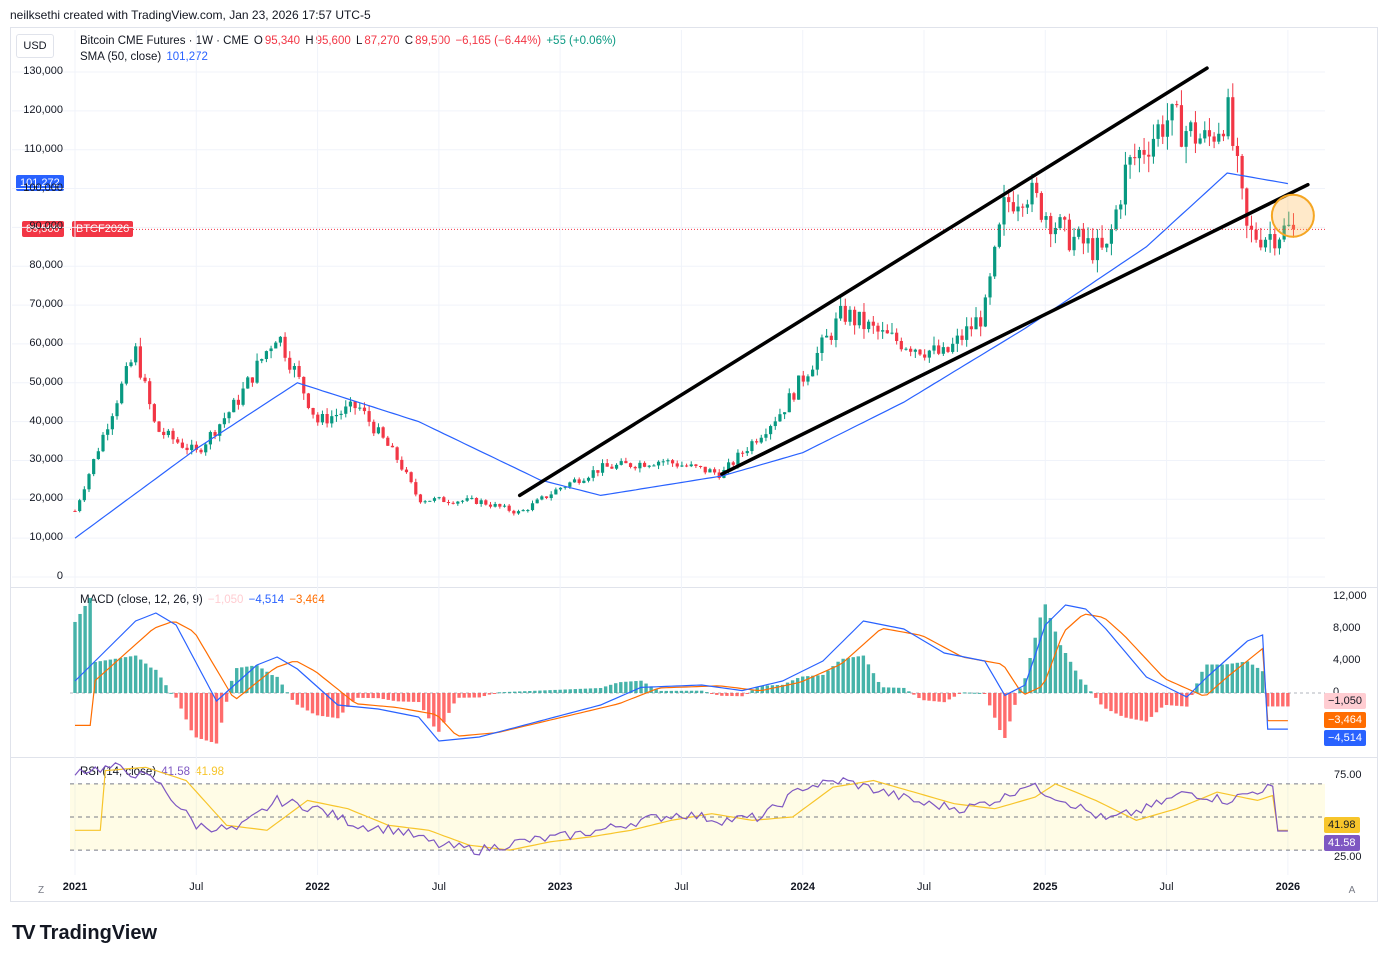  Describe the element at coordinates (43, 71) in the screenshot. I see `price-axis-label: 130,000` at that location.